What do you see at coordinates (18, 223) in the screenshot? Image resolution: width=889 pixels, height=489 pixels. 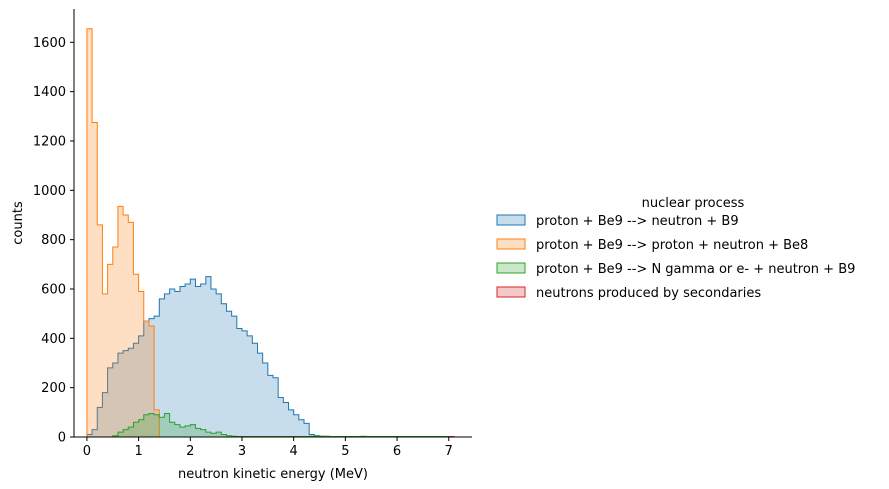 I see `y-axis-title: counts` at bounding box center [18, 223].